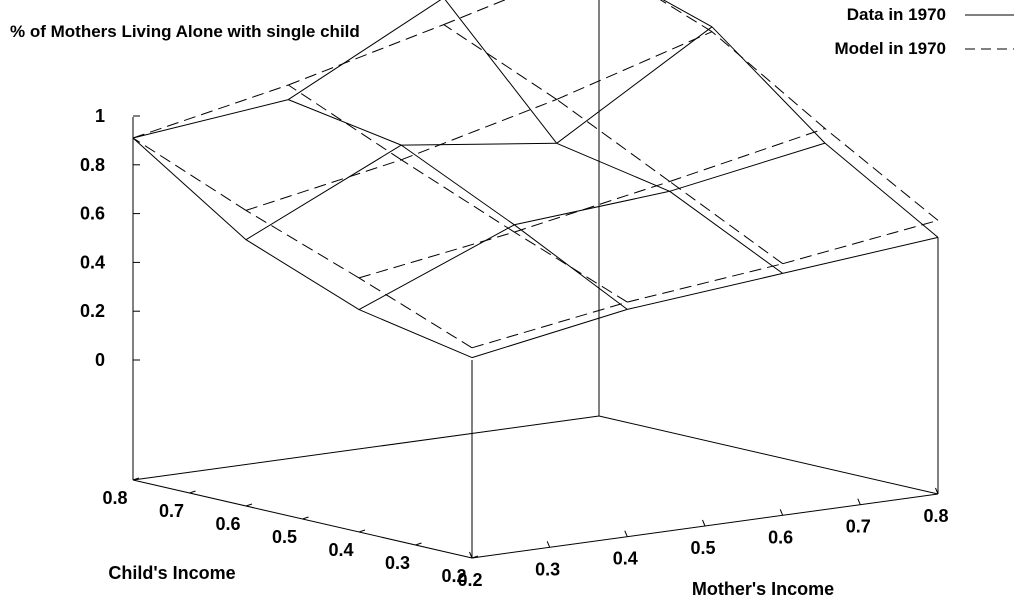 This screenshot has width=1026, height=600. Describe the element at coordinates (924, 31) in the screenshot. I see `legend: Data in 1970 Model in 1970` at that location.